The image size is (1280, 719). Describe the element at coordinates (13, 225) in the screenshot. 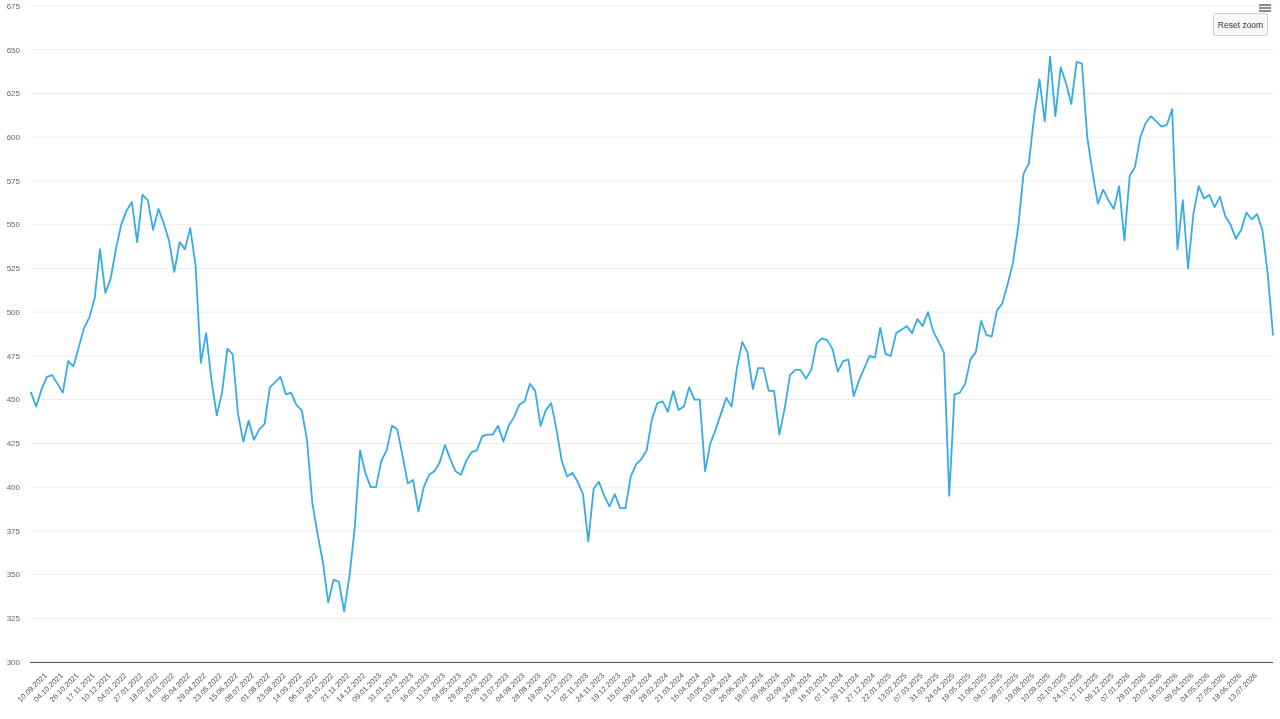

I see `y-tick-label: 550` at that location.